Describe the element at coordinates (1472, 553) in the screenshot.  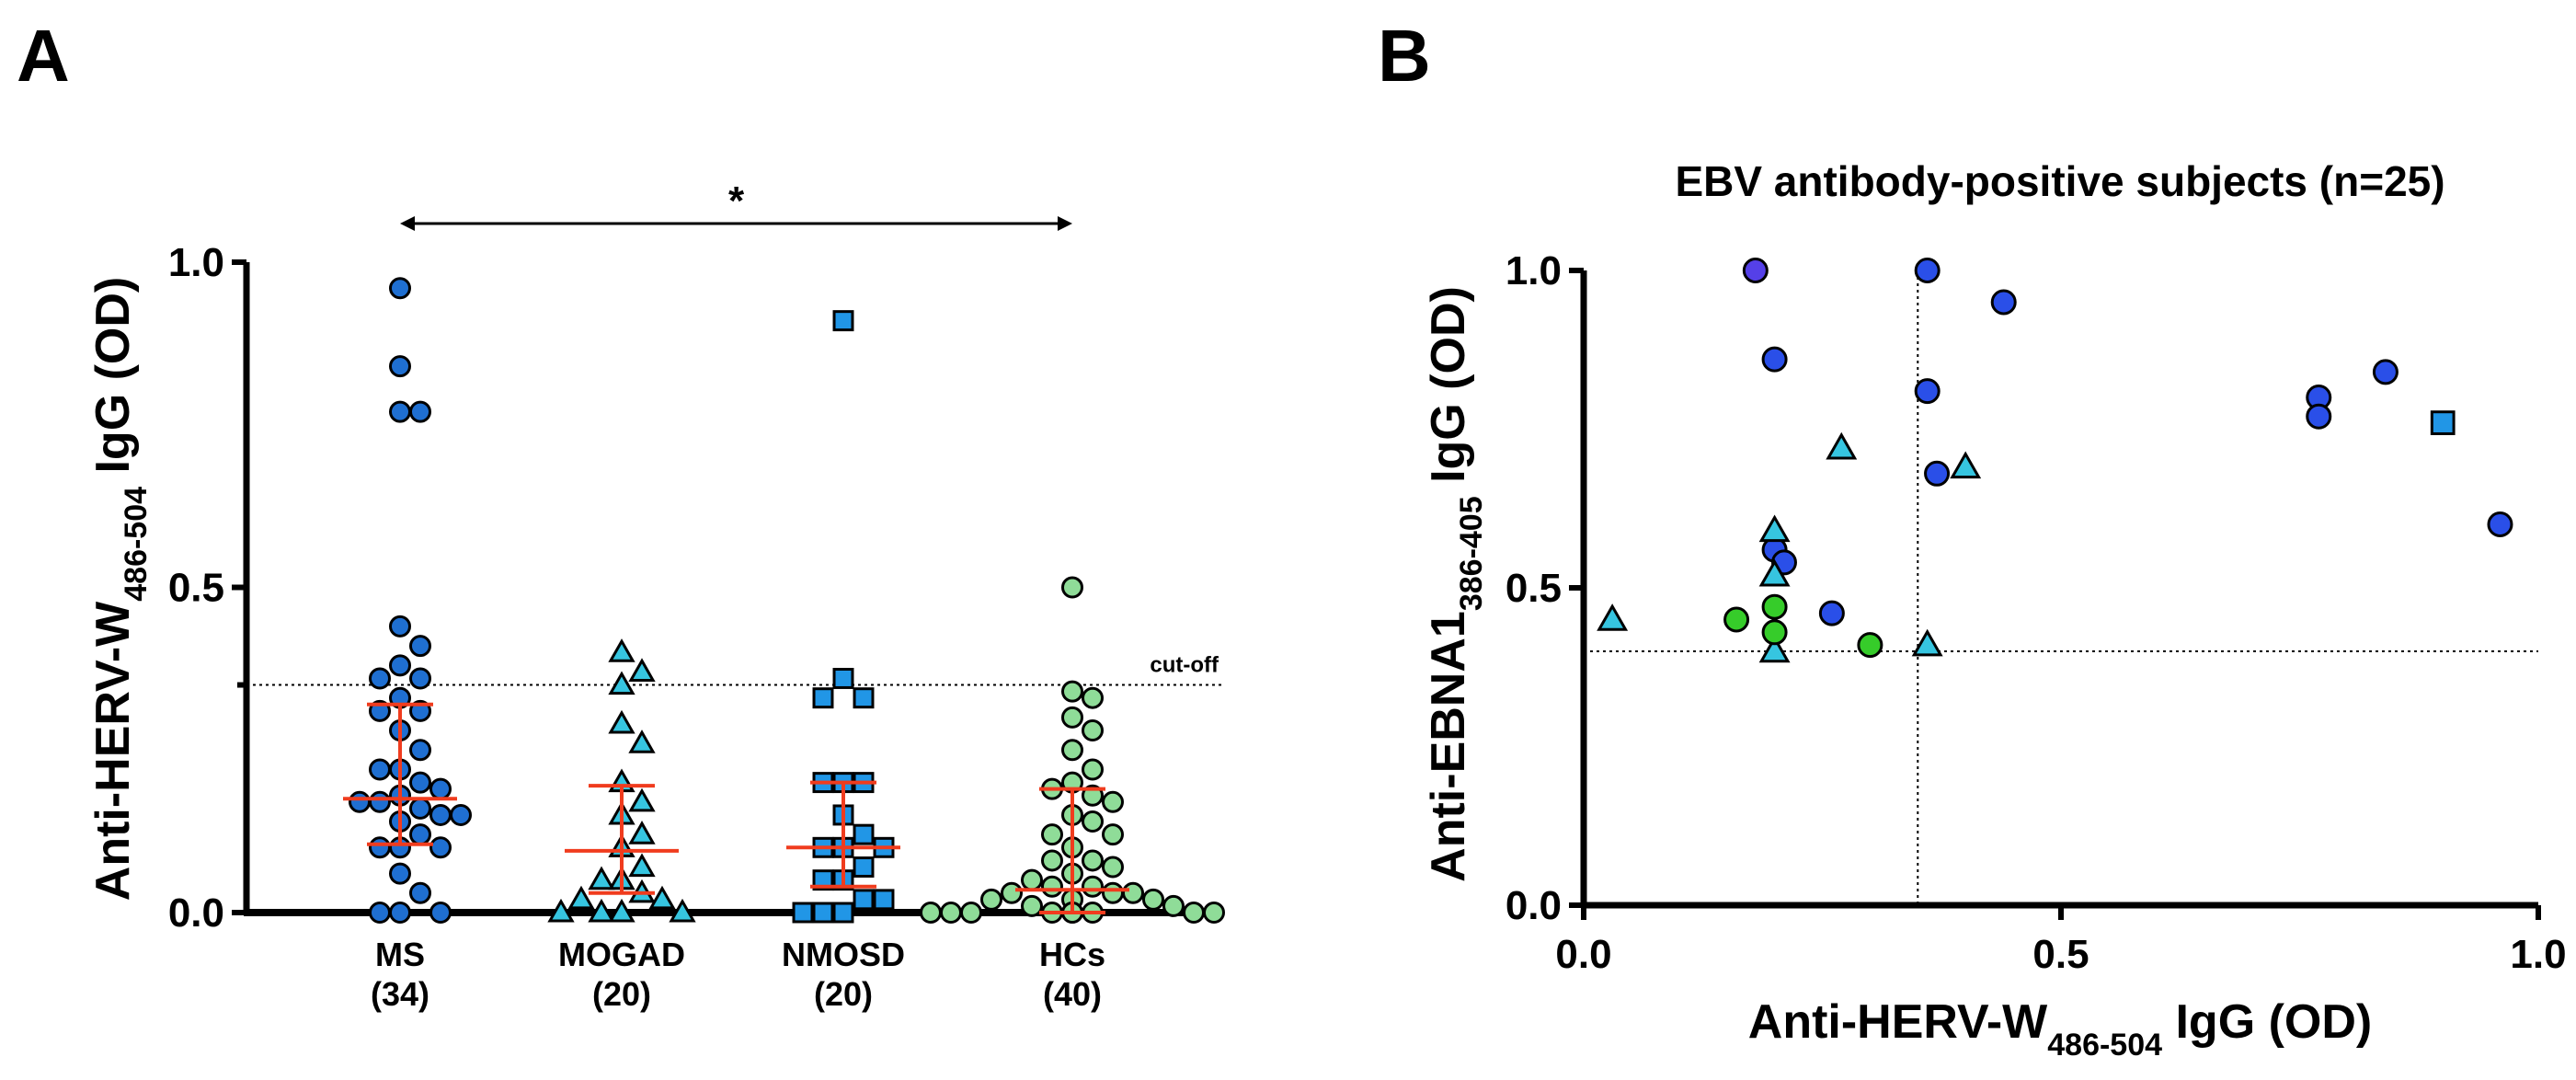
I see `y-axis-title-b-subscript: 386-405` at that location.